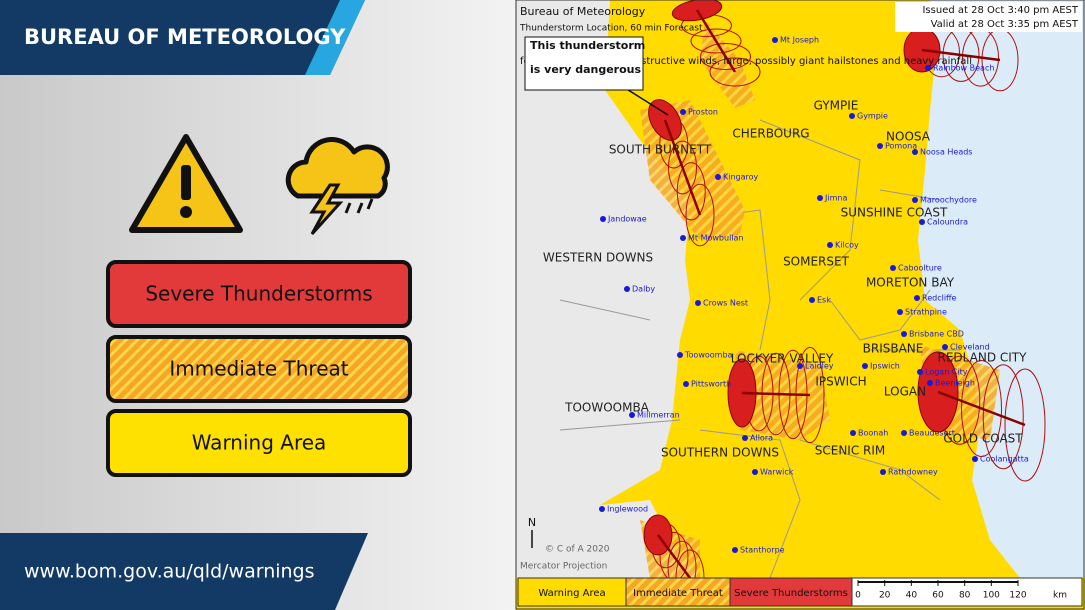 This screenshot has height=610, width=1085. I want to click on town-label: Millmerran, so click(658, 415).